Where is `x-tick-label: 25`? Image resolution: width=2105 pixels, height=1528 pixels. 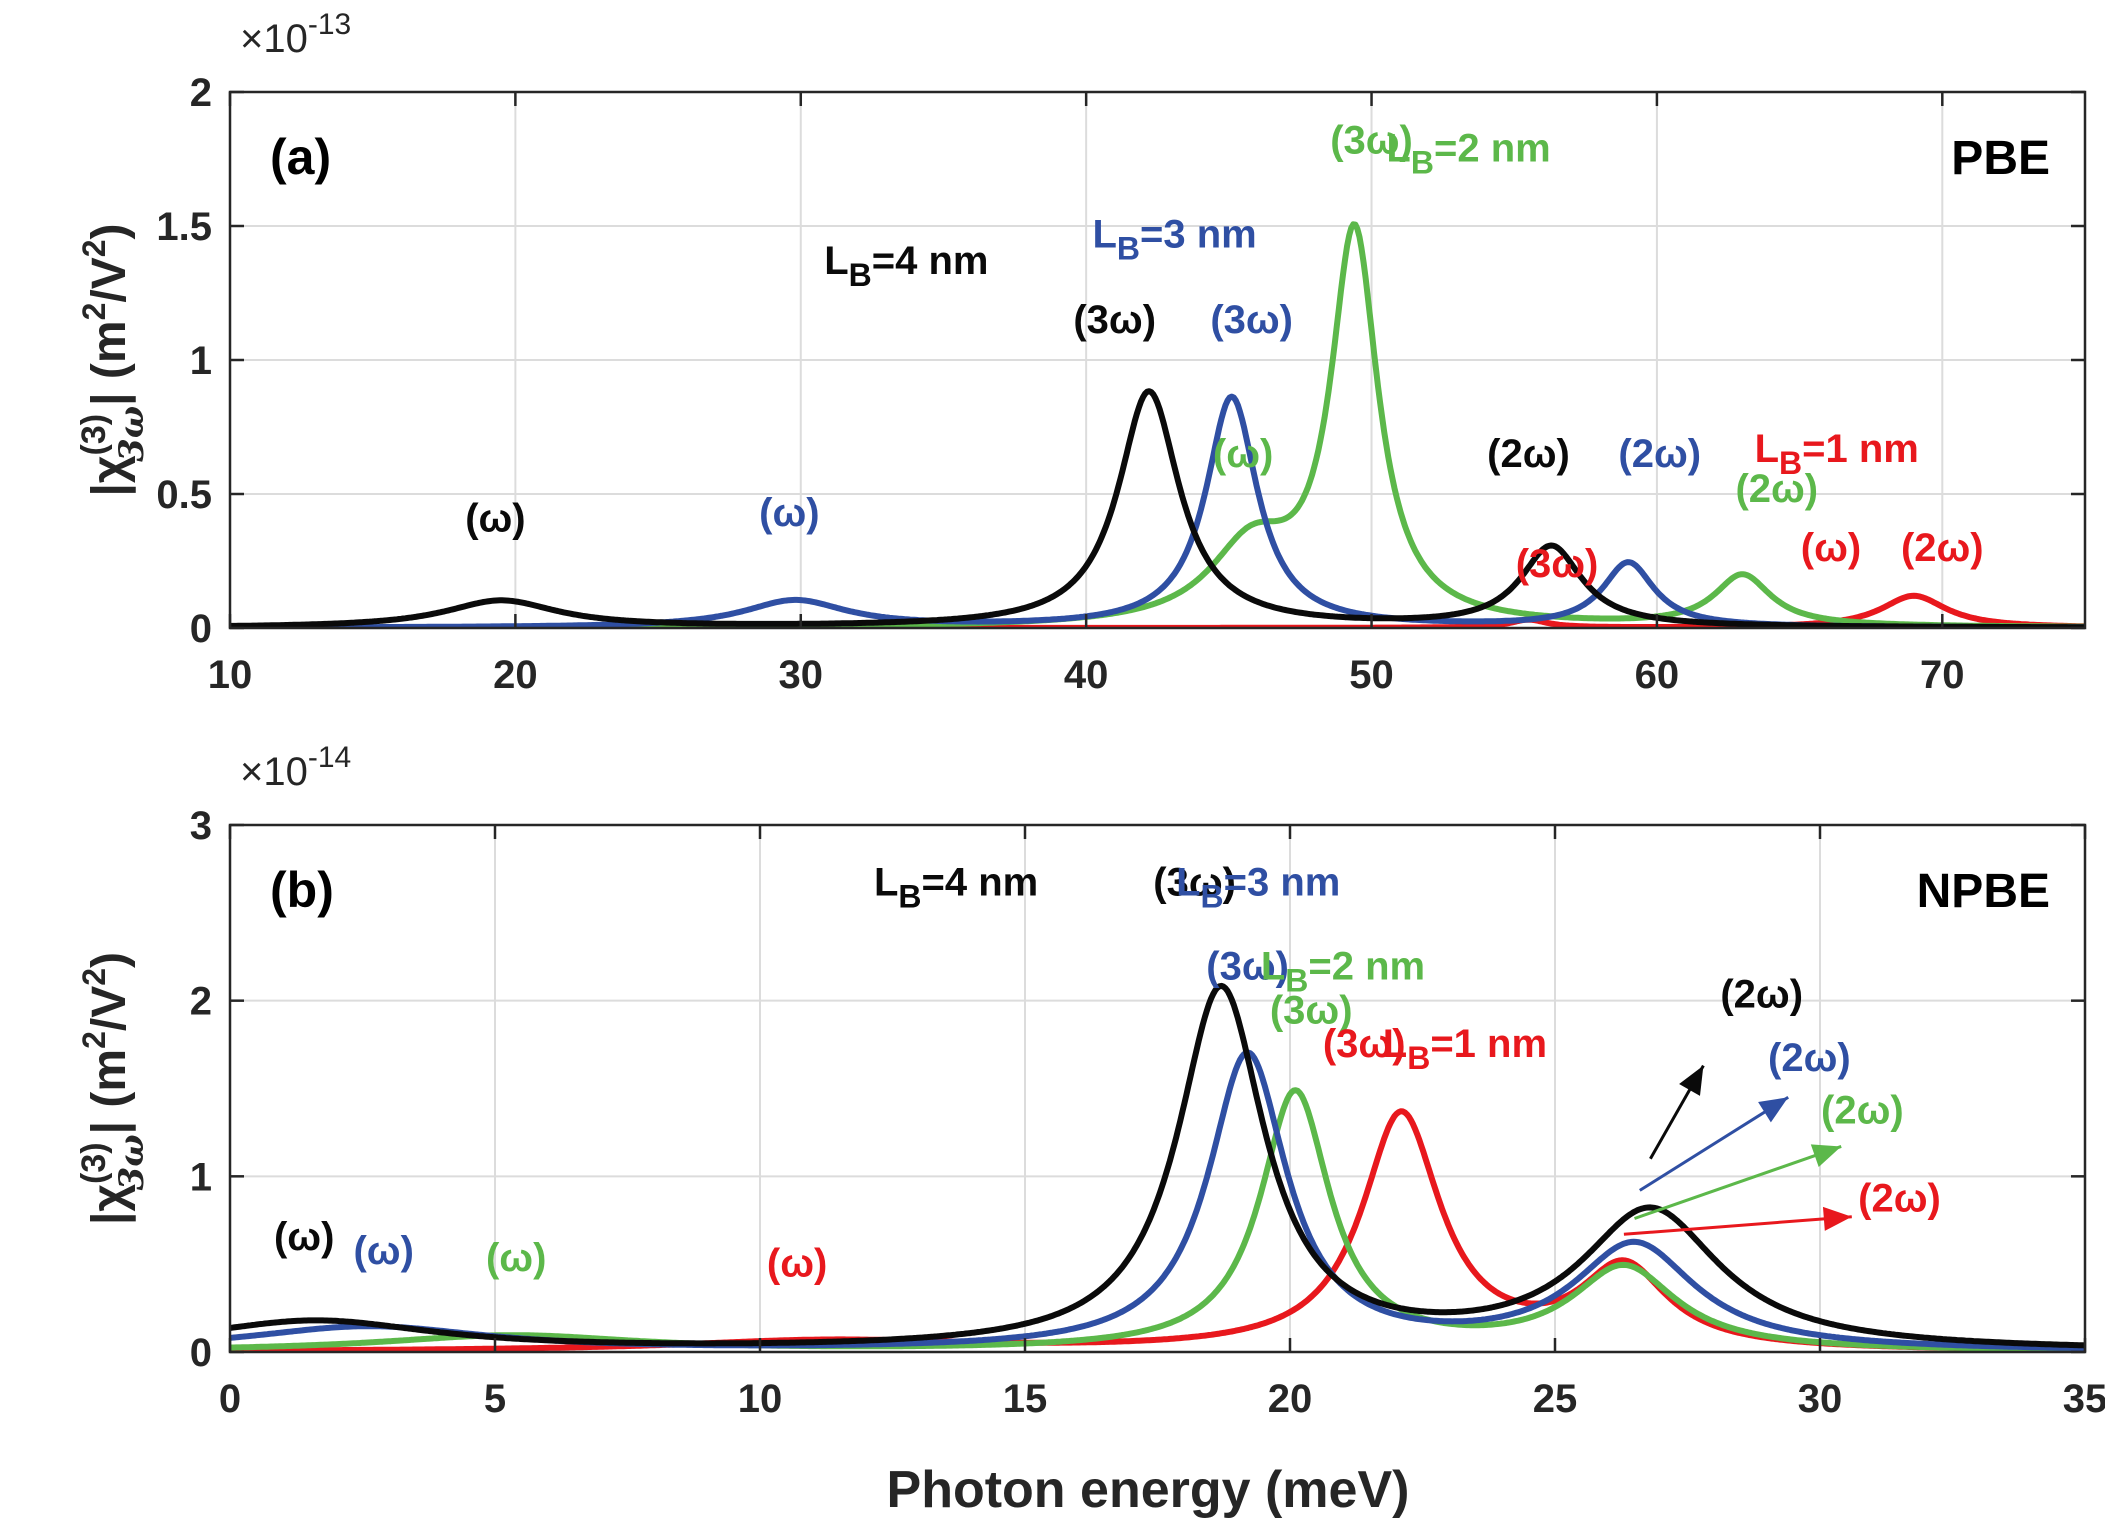 x-tick-label: 25 is located at coordinates (1555, 1399).